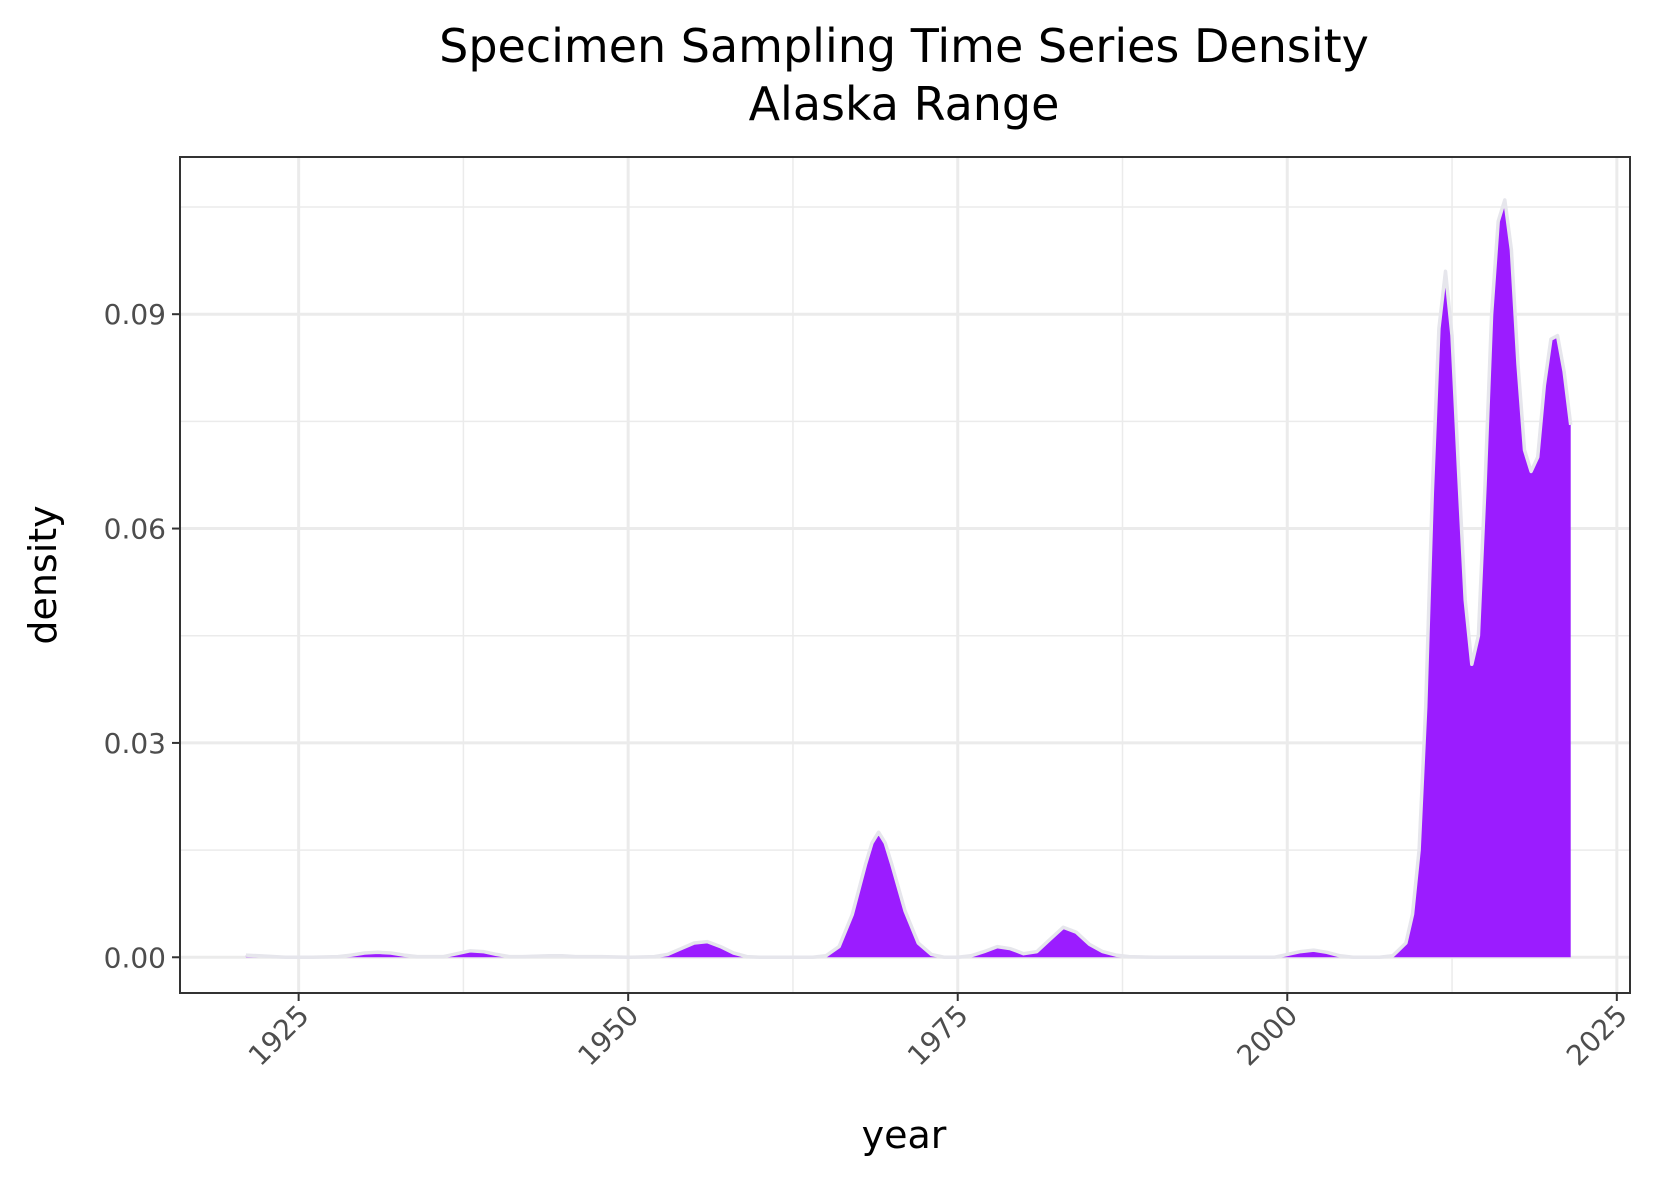  What do you see at coordinates (135, 743) in the screenshot?
I see `y-tick-label: 0.03` at bounding box center [135, 743].